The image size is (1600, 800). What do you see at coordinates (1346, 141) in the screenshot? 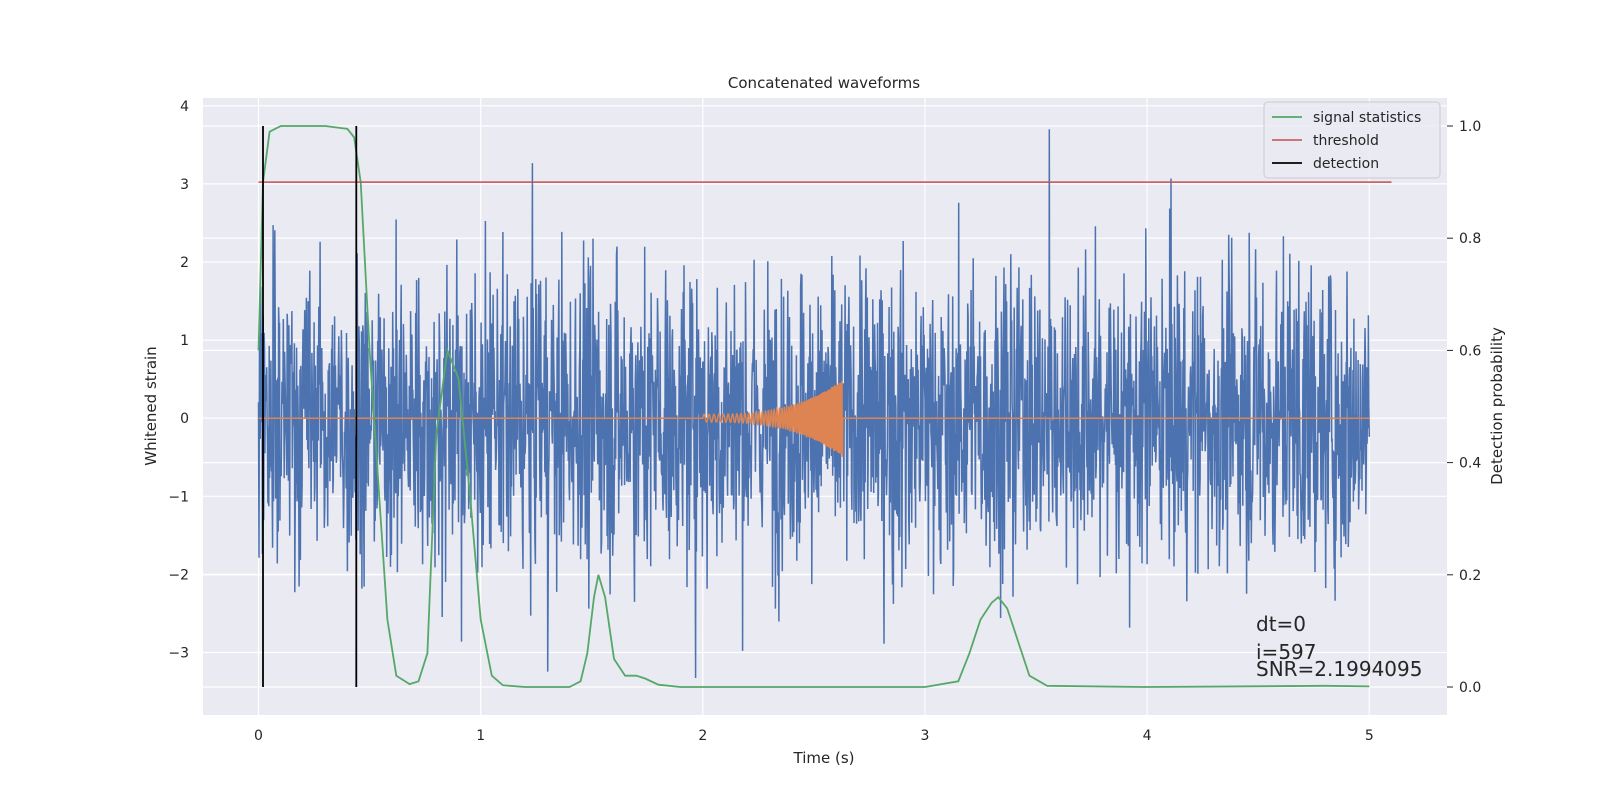
I see `legend-label-threshold: threshold` at bounding box center [1346, 141].